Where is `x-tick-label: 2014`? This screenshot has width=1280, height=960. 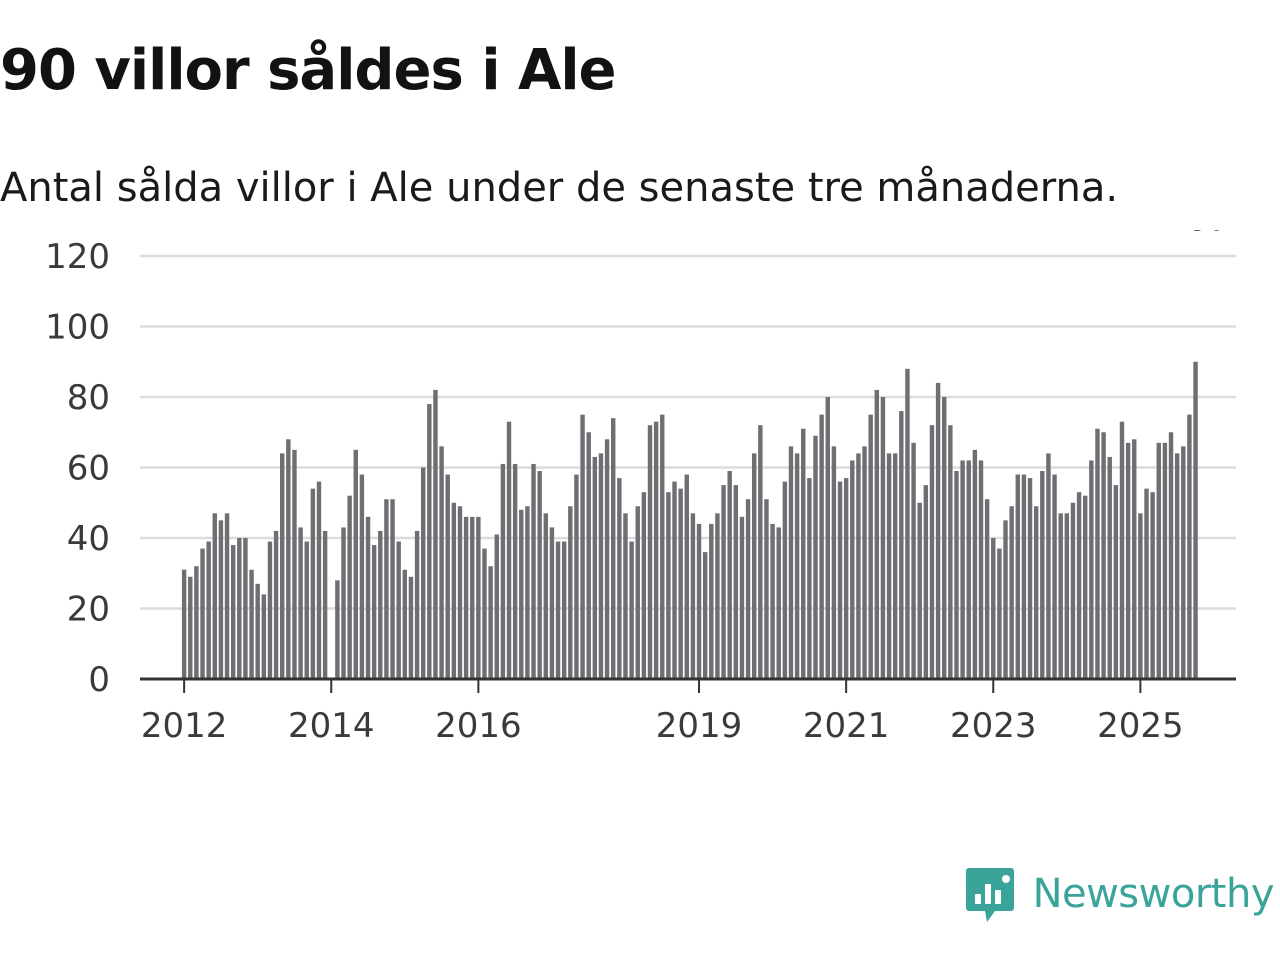 x-tick-label: 2014 is located at coordinates (331, 726).